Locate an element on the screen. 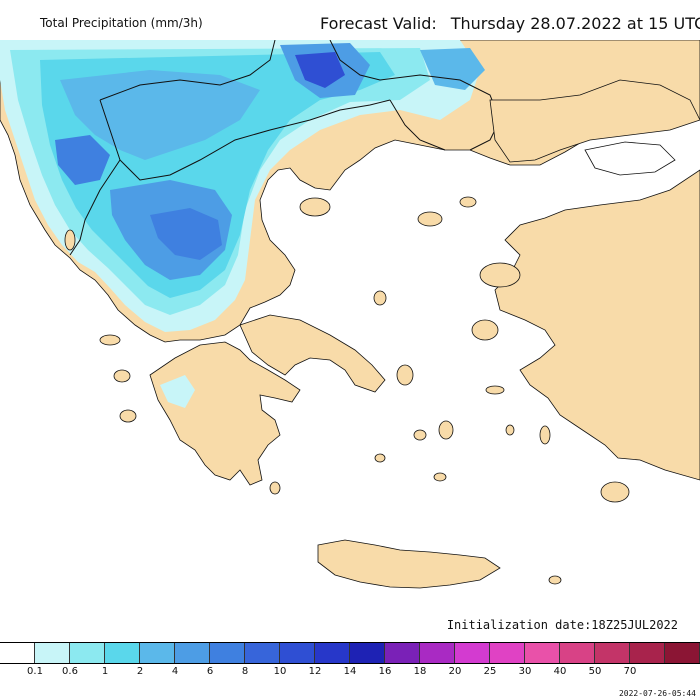 This screenshot has width=700, height=700. forecast-valid-label: Forecast Valid: is located at coordinates (378, 23).